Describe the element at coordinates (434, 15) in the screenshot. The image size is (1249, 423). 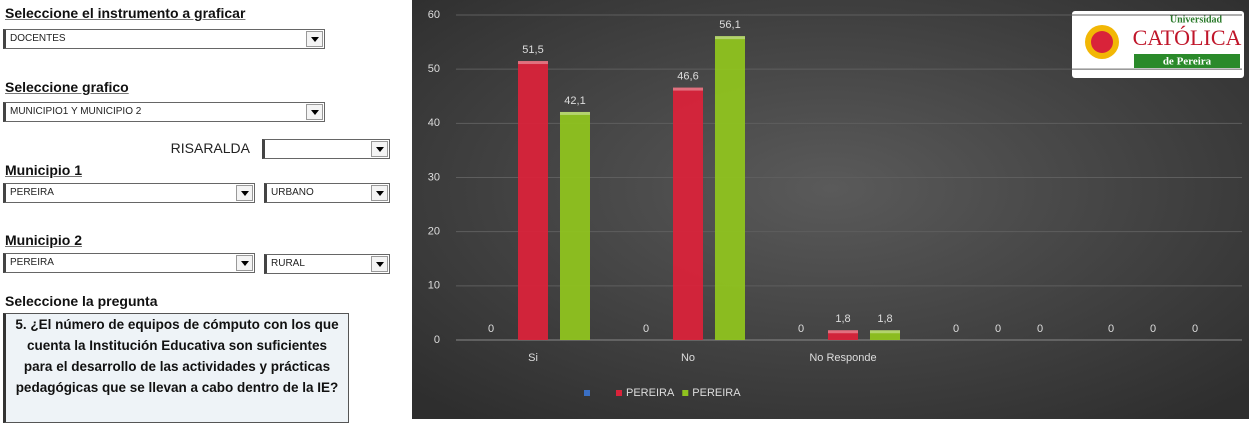
I see `y-tick-label: 60` at that location.